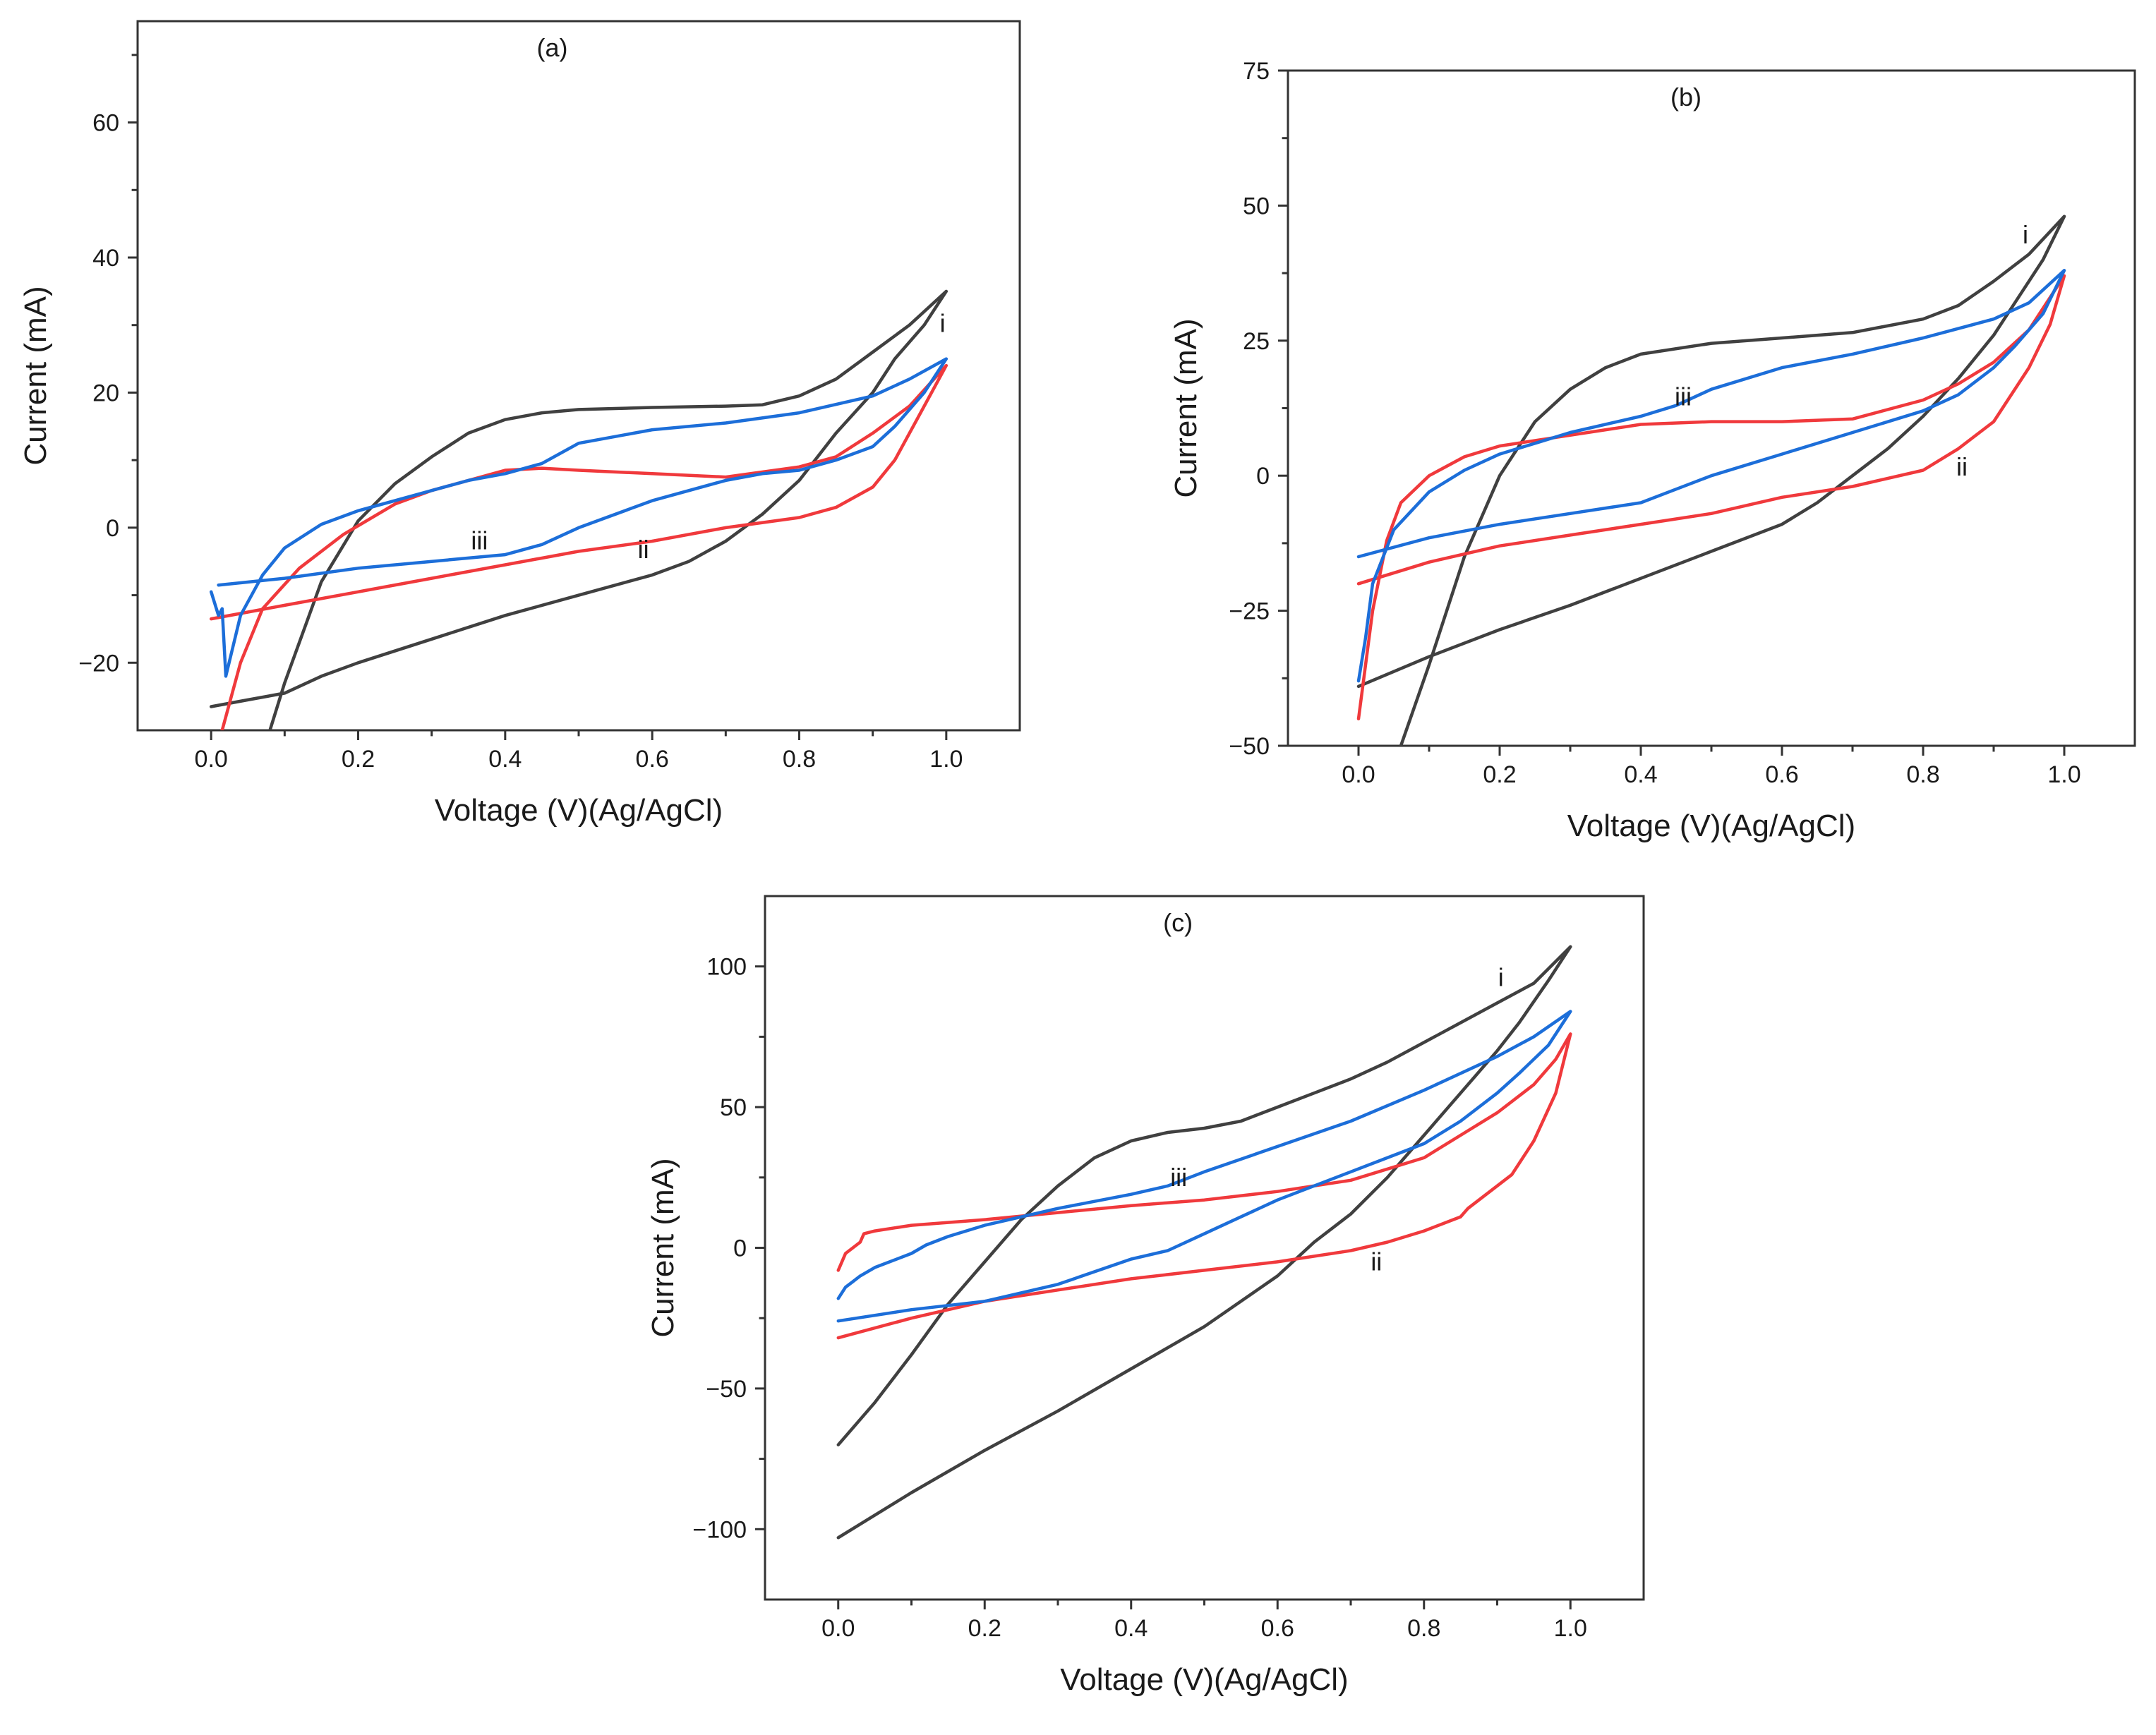 The height and width of the screenshot is (1735, 2156). What do you see at coordinates (1249, 611) in the screenshot?
I see `y-tick-label: −25` at bounding box center [1249, 611].